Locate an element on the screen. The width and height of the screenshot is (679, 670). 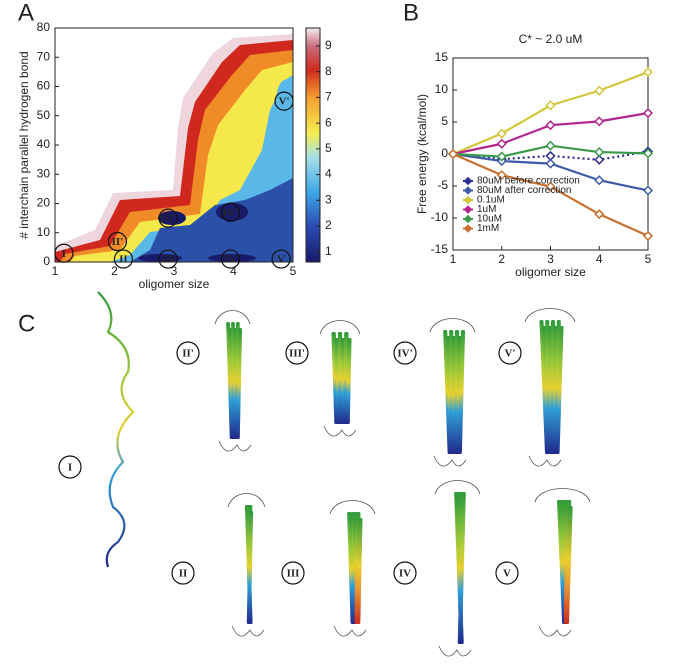
contour-fill is located at coordinates (174, 148).